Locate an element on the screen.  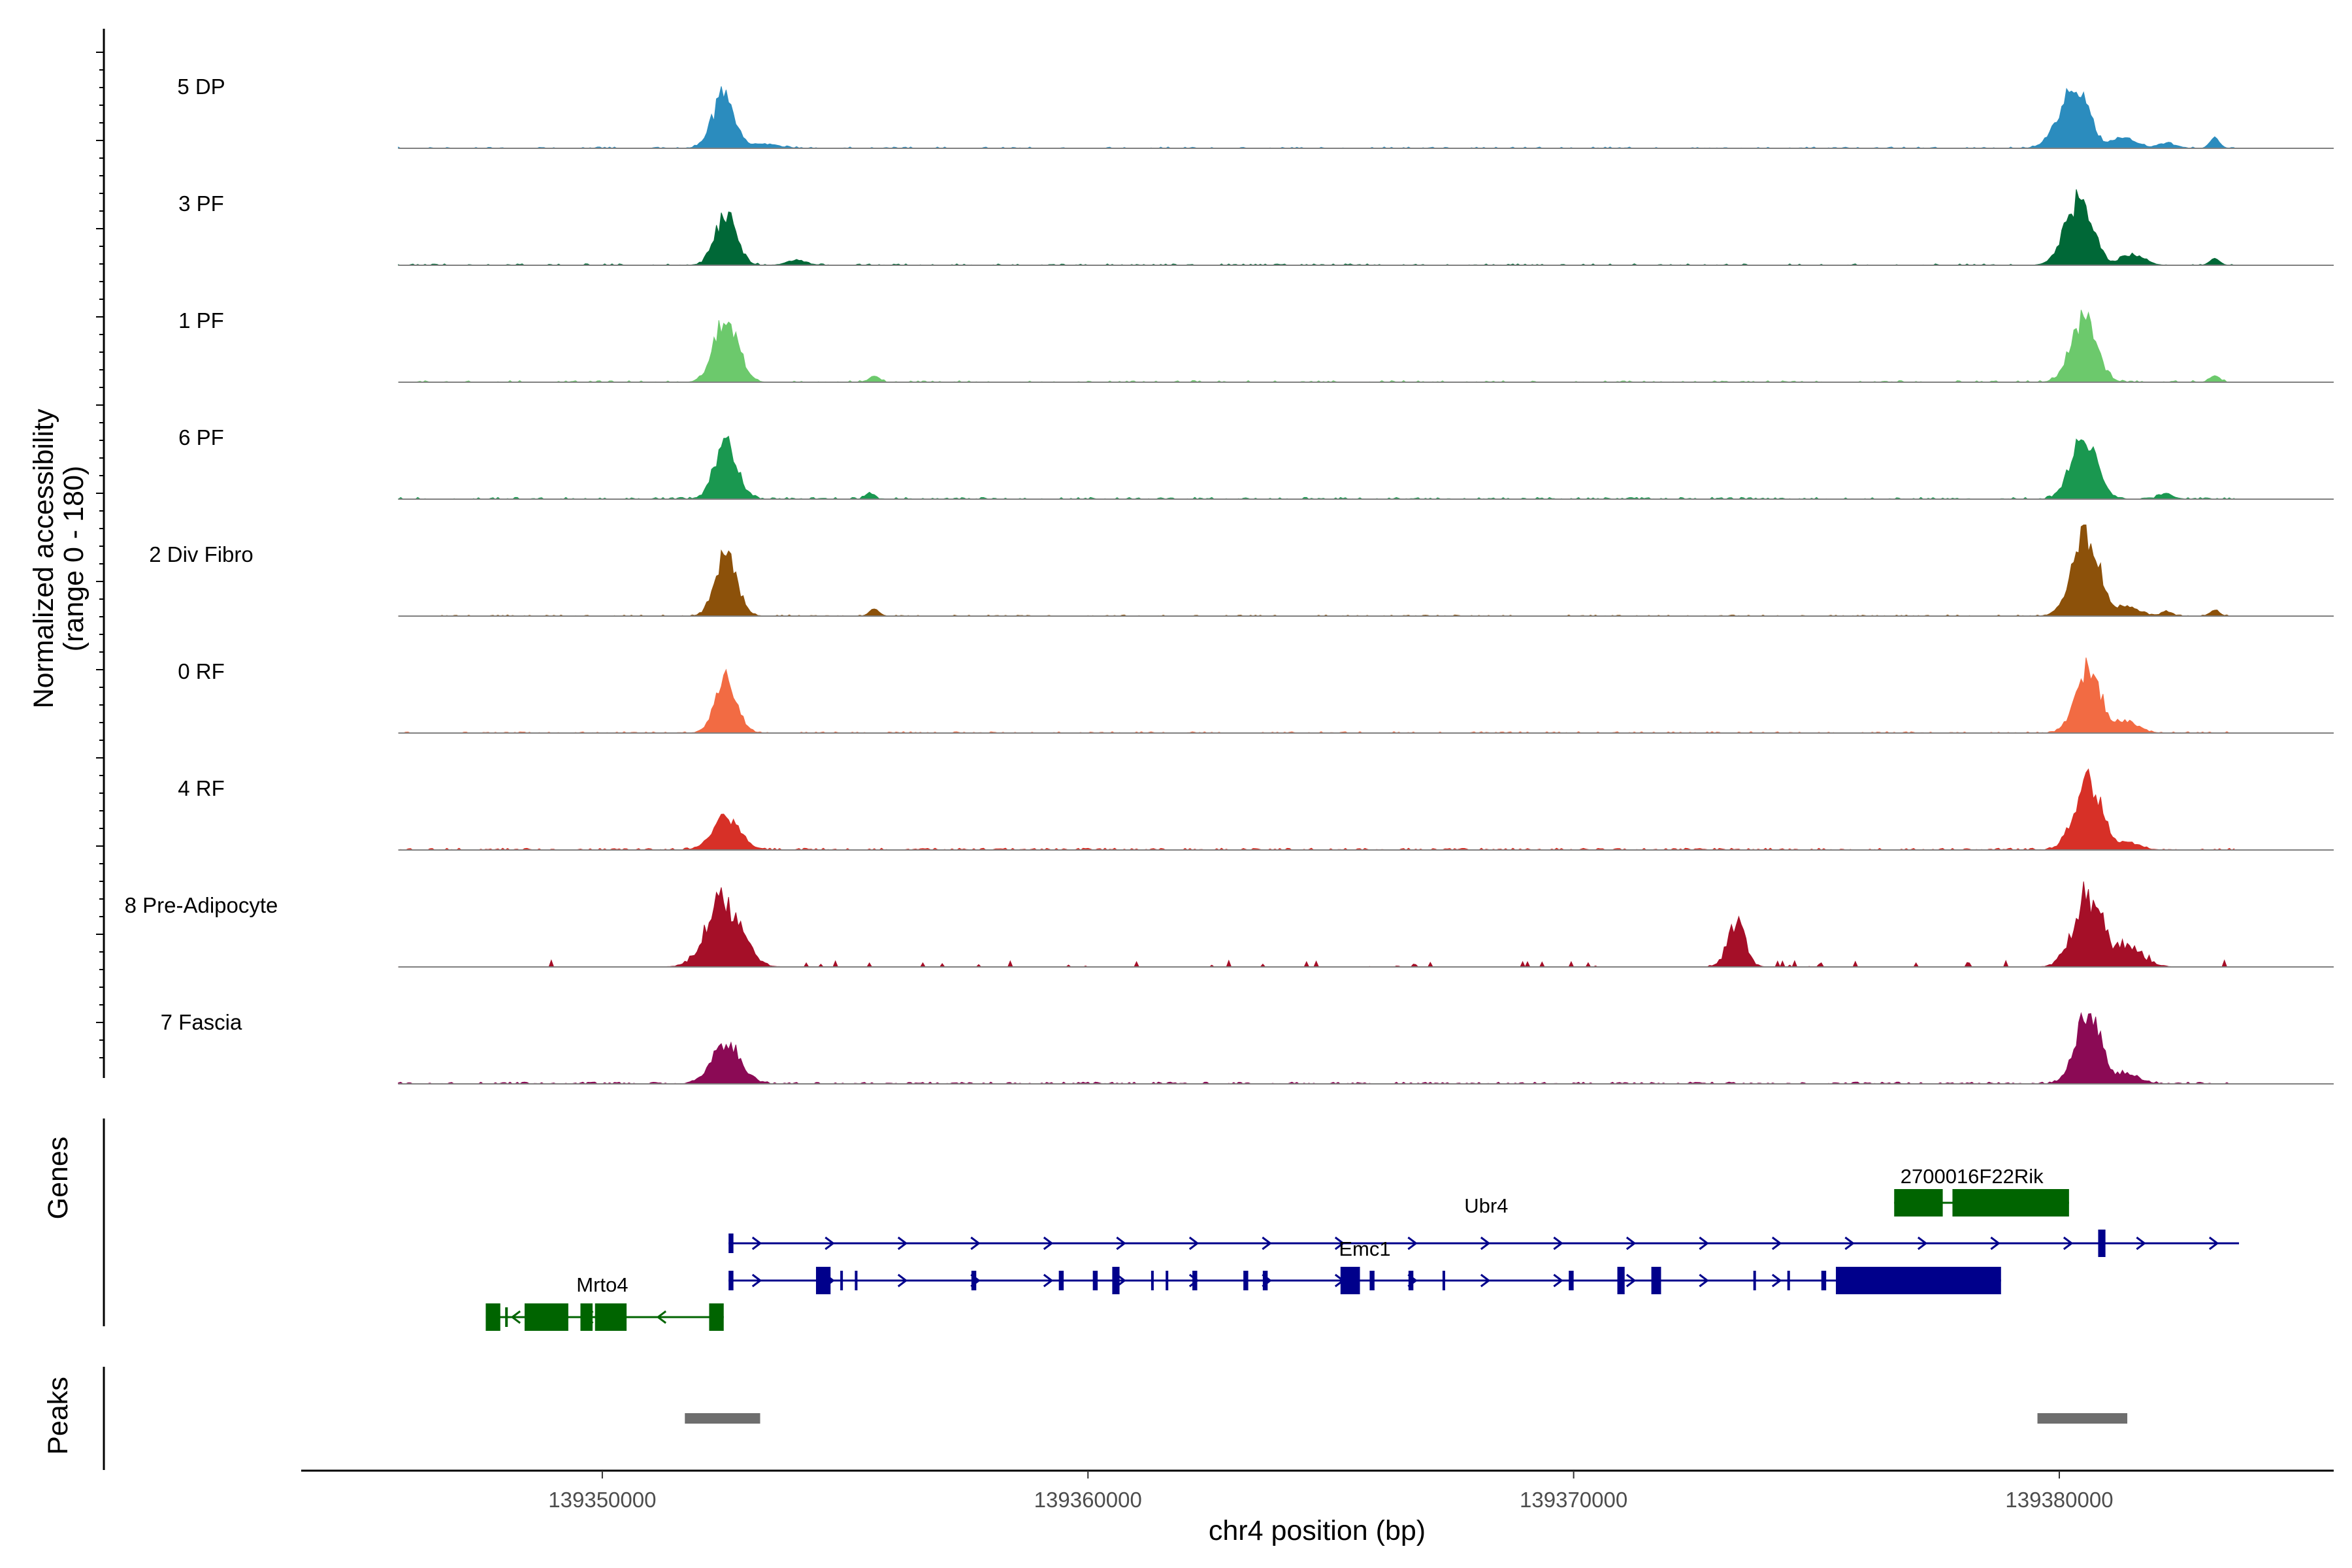
track-label: 0 RF is located at coordinates (201, 671).